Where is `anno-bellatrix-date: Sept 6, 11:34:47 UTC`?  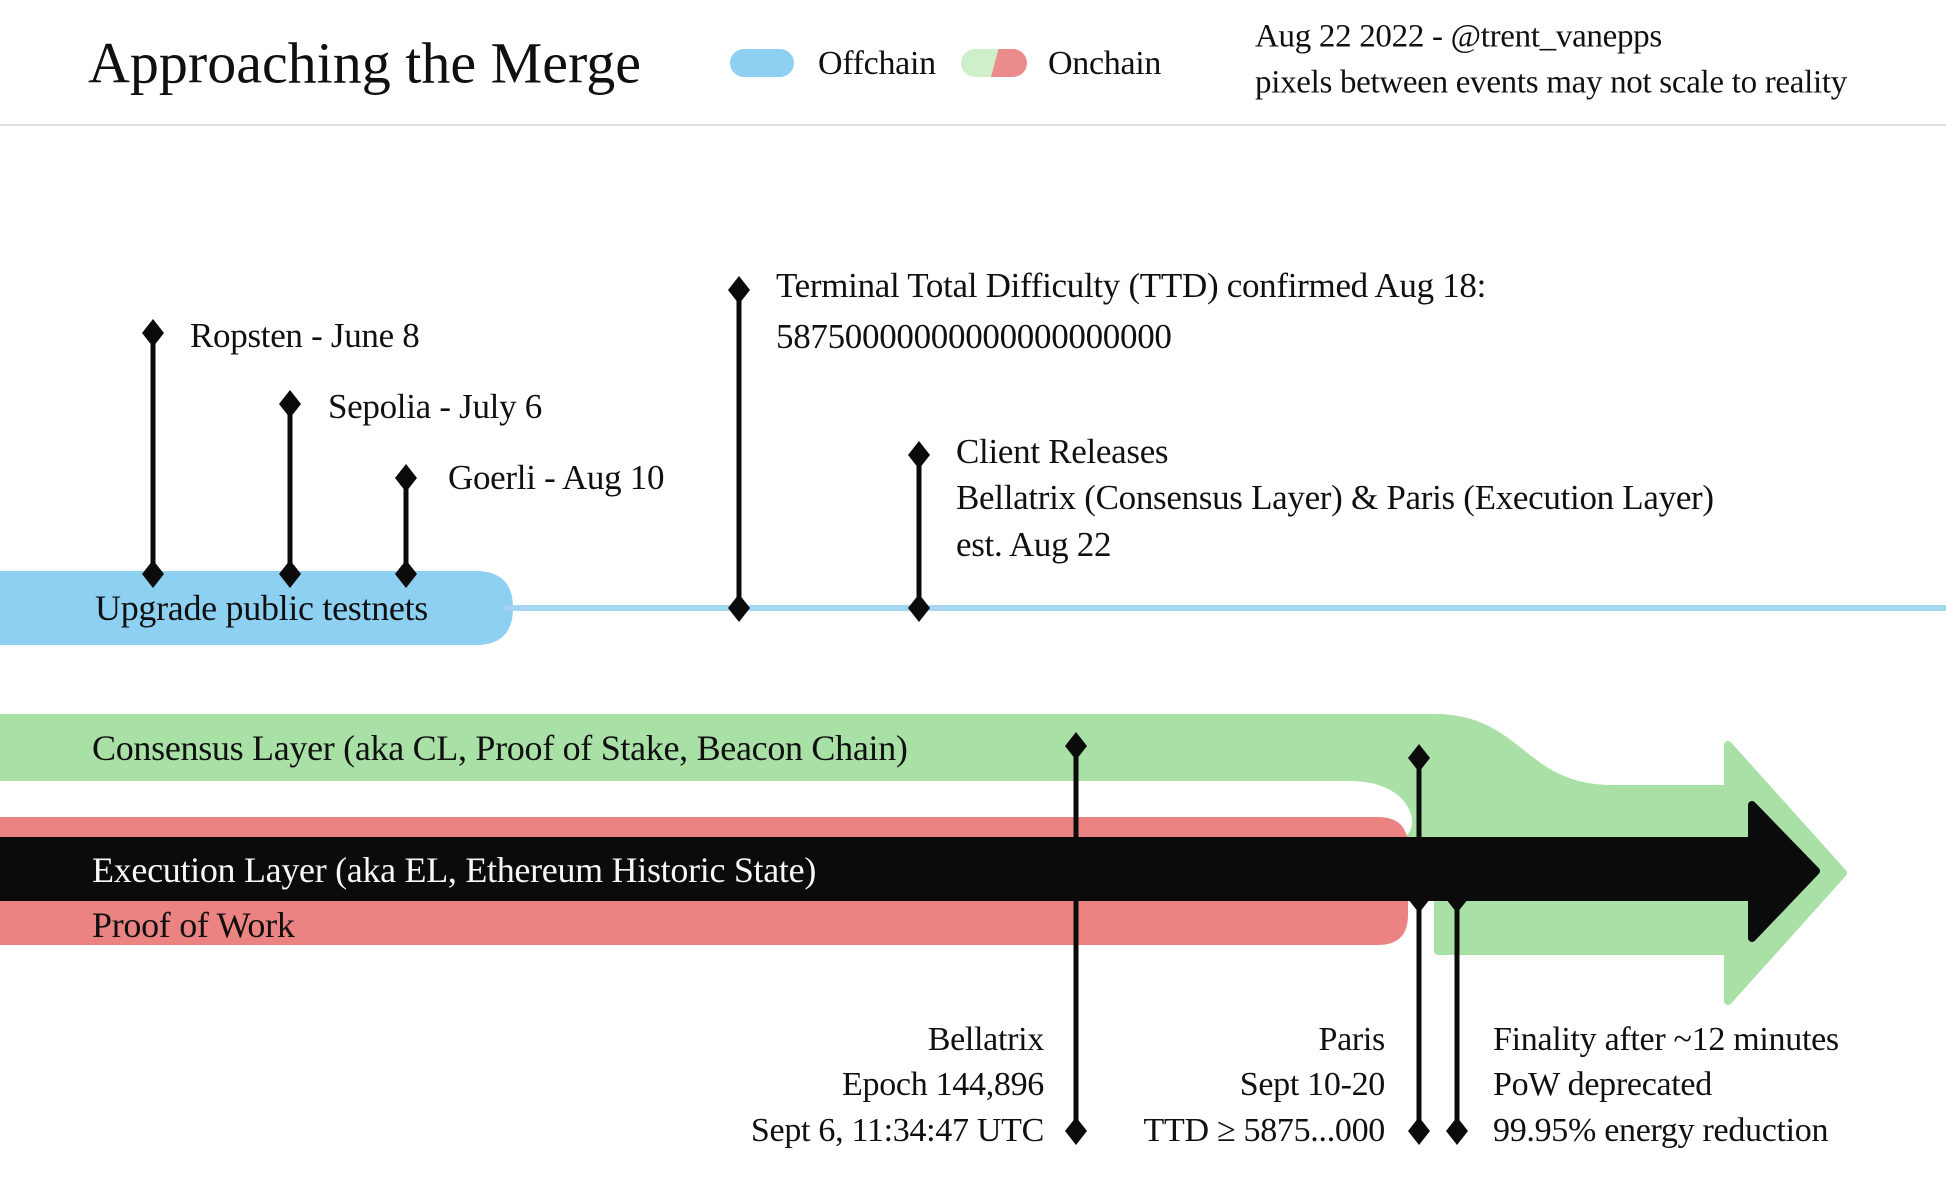
anno-bellatrix-date: Sept 6, 11:34:47 UTC is located at coordinates (897, 1130).